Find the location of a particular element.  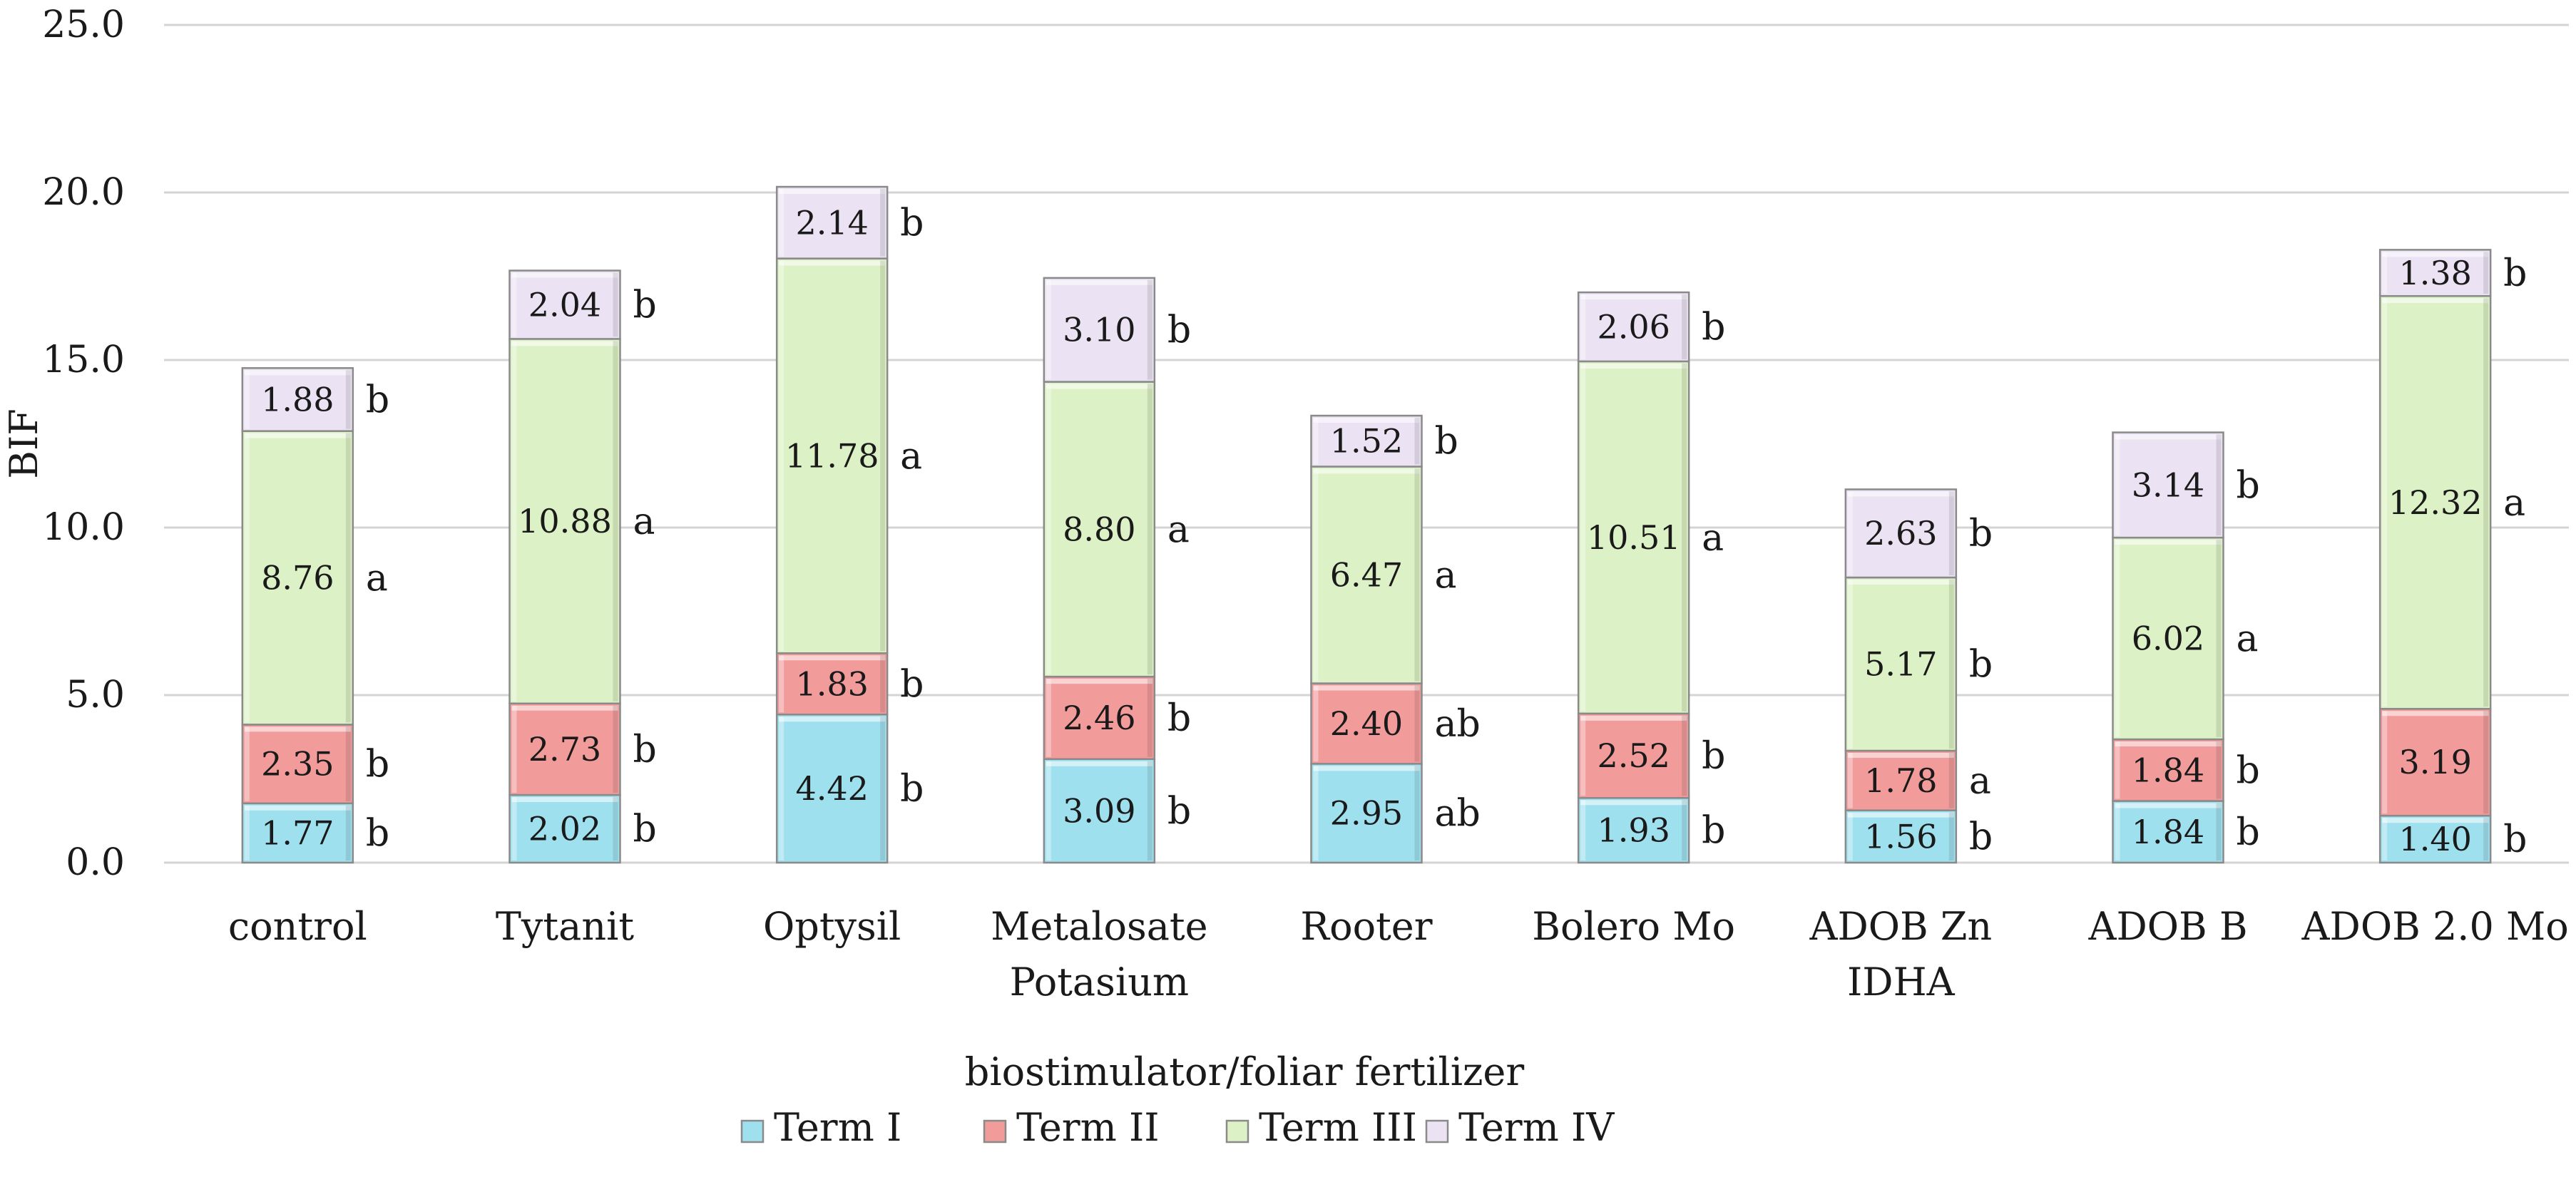

data-label: 1.77 is located at coordinates (298, 832).